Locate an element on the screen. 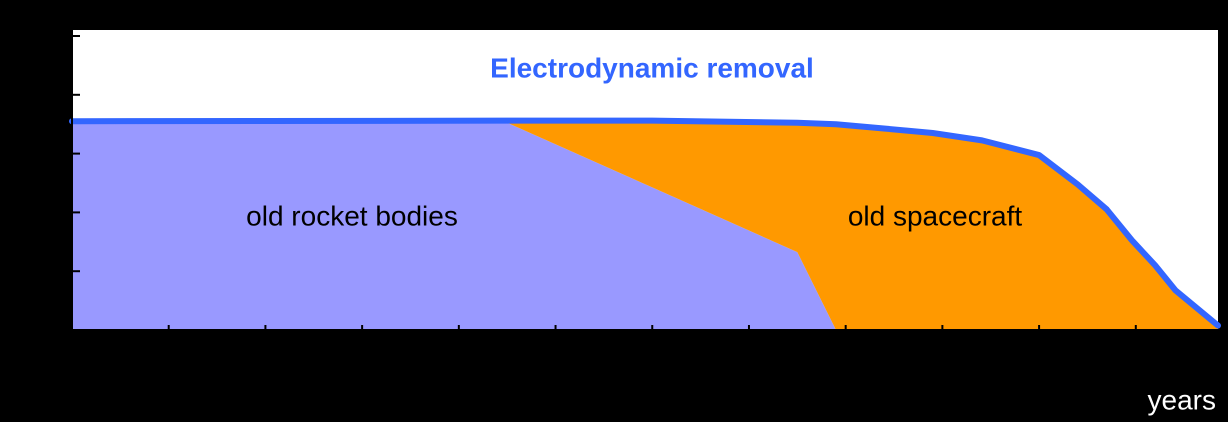 The image size is (1228, 422). series-label: old spacecraft is located at coordinates (935, 215).